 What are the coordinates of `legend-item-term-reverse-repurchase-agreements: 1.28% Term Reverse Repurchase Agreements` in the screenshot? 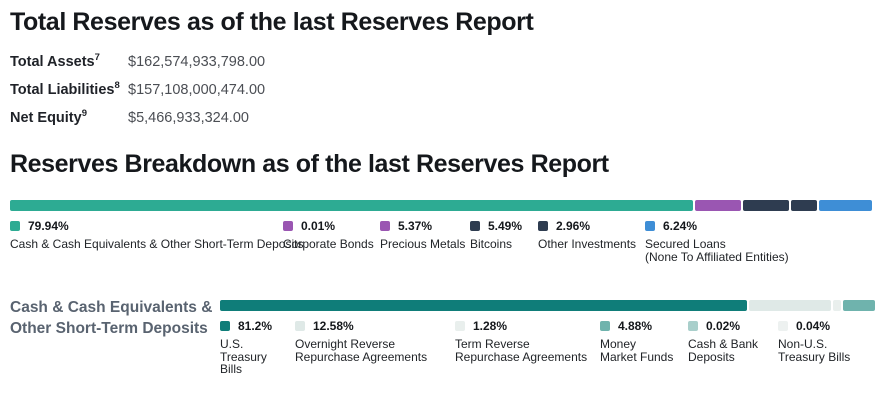 It's located at (527, 341).